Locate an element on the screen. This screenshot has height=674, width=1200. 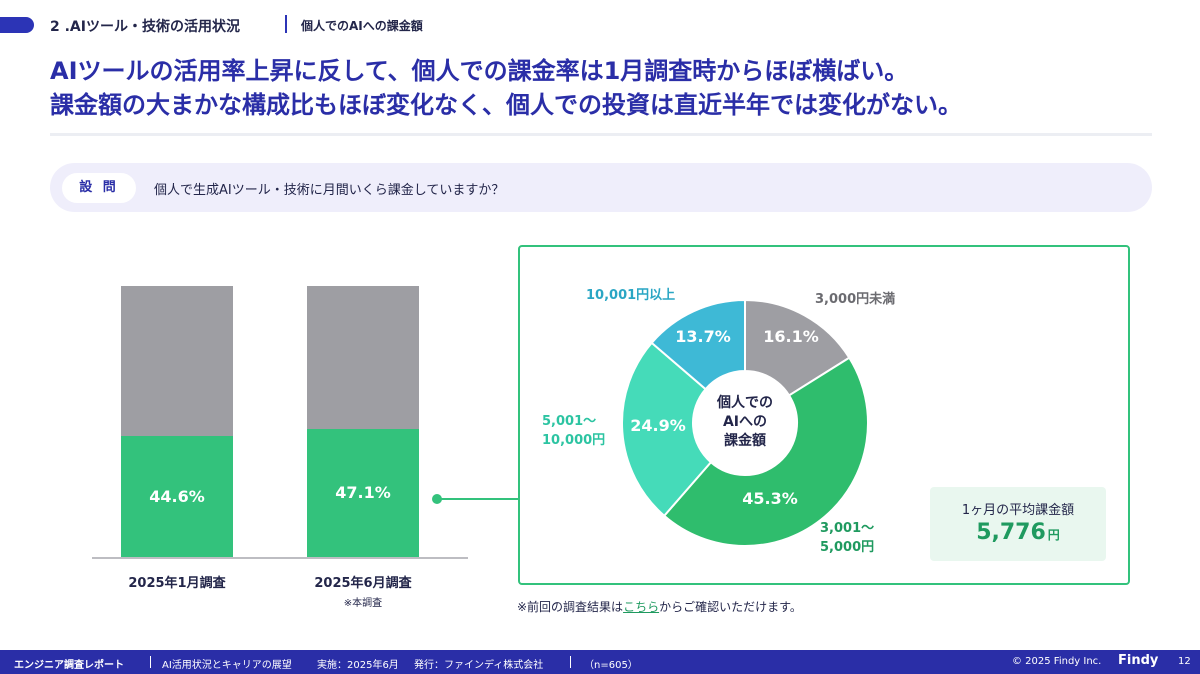
findy-logo: Findy is located at coordinates (1138, 660).